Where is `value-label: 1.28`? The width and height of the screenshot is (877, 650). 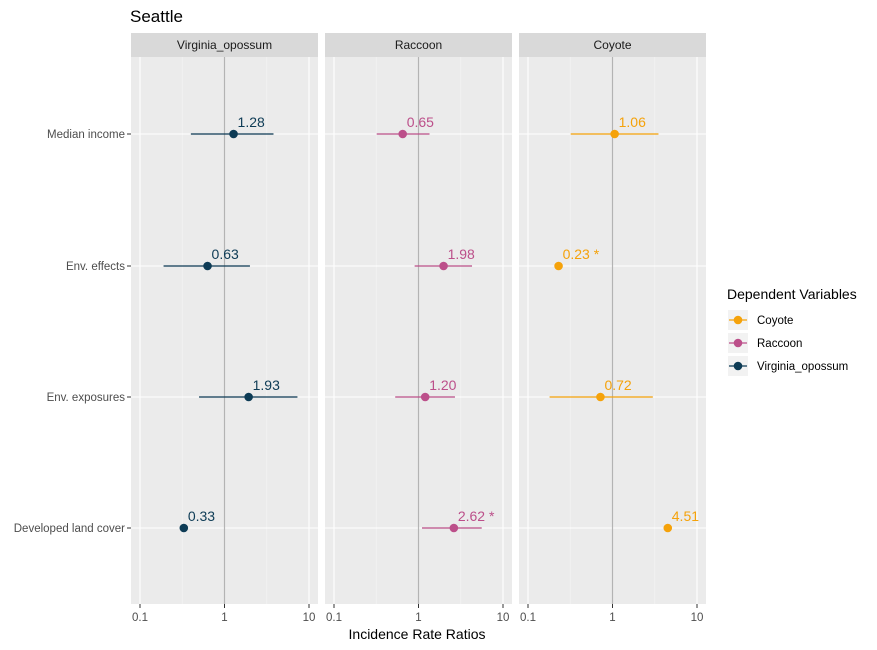
value-label: 1.28 is located at coordinates (251, 122).